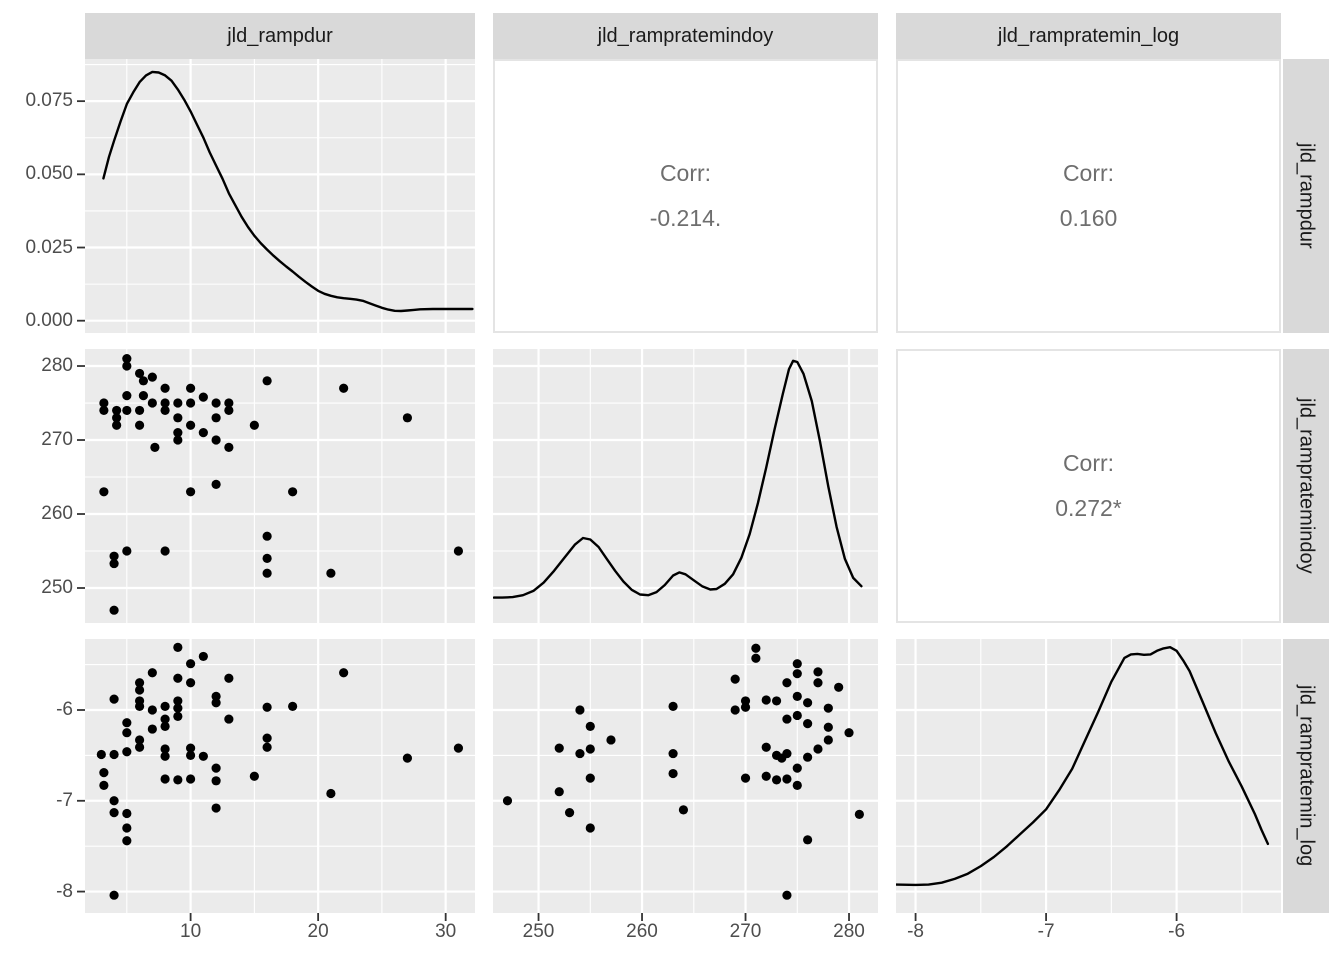  I want to click on y-tick-label: -8, so click(64, 891).